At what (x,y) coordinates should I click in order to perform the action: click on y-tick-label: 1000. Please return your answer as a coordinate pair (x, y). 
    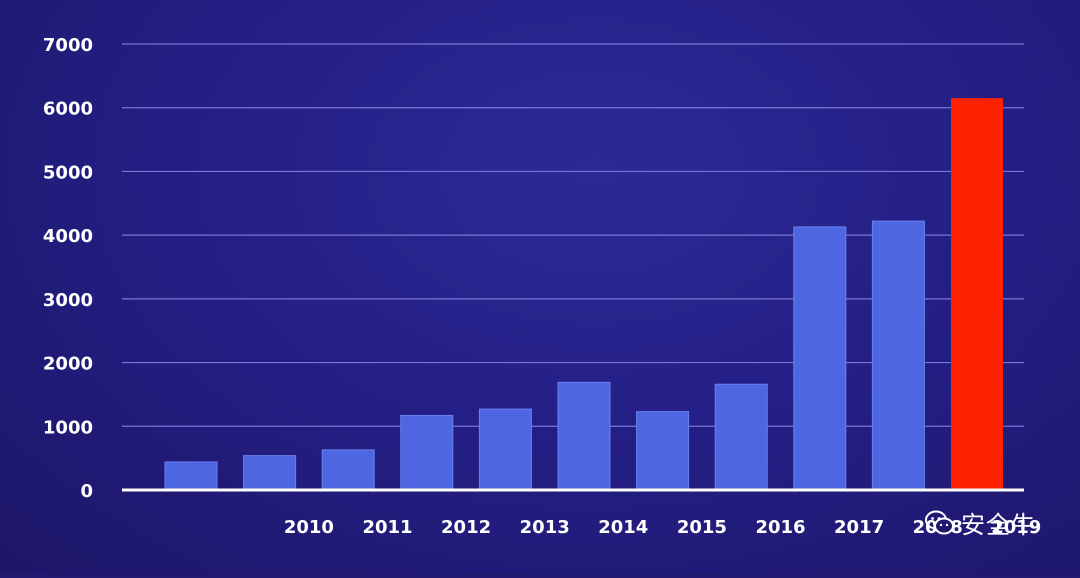
    Looking at the image, I should click on (68, 427).